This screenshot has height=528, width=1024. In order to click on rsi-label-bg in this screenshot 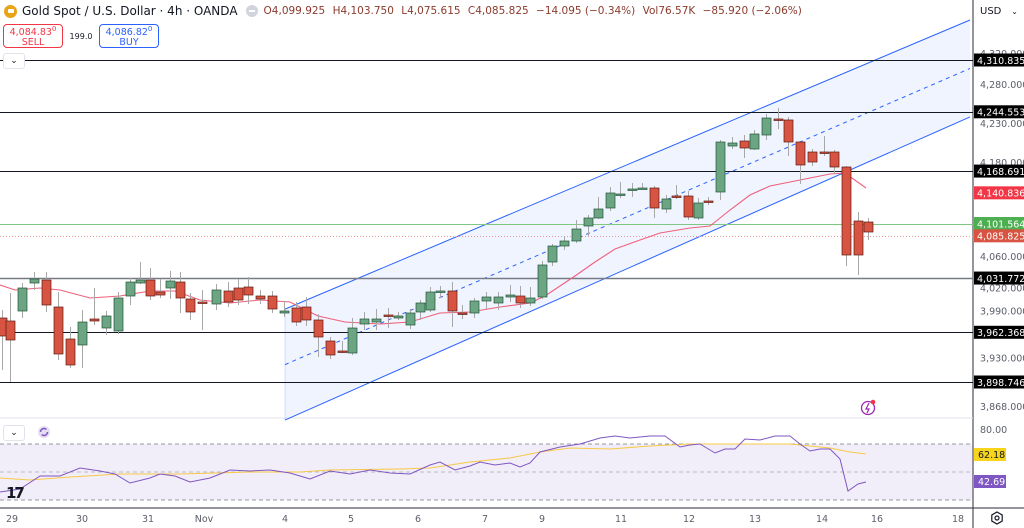, I will do `click(990, 481)`.